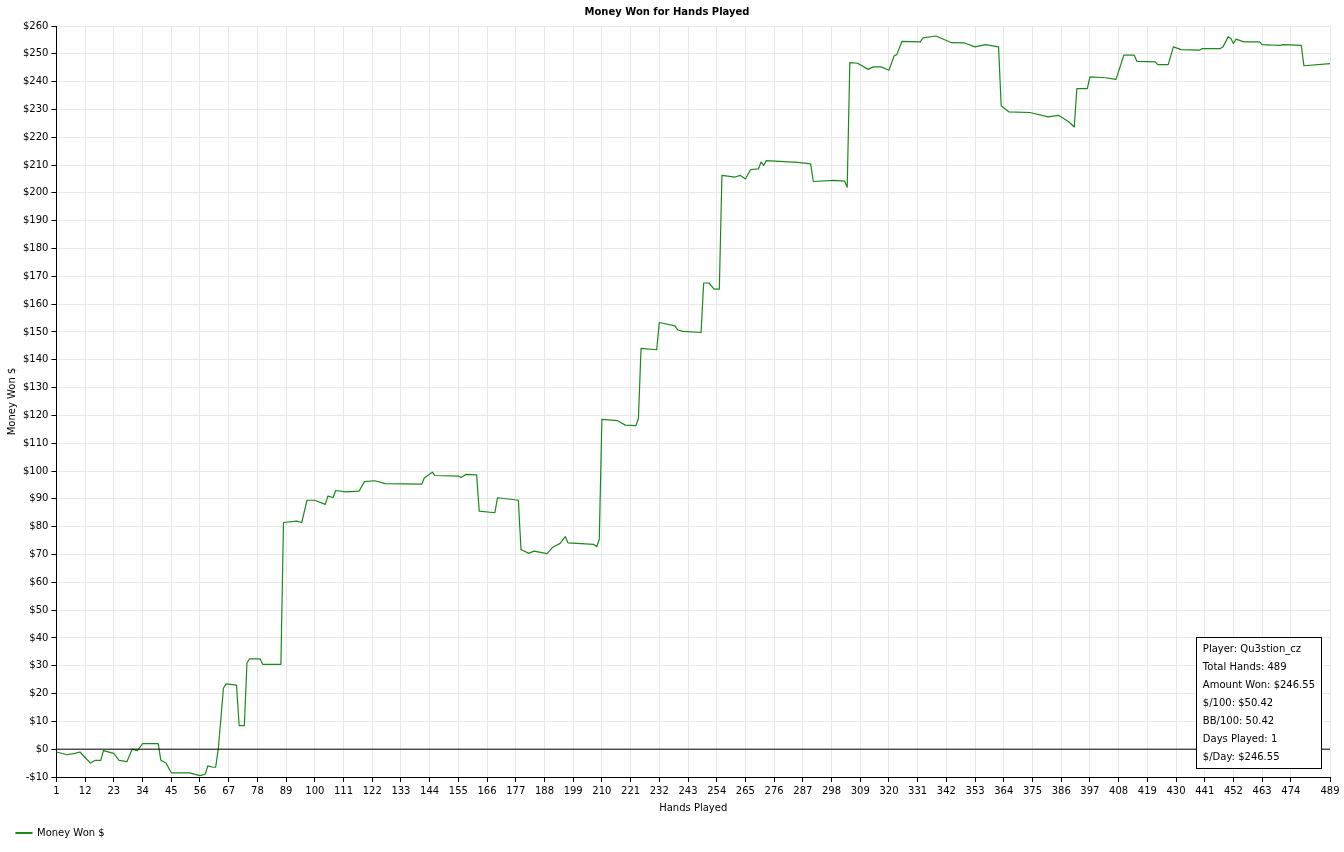 The height and width of the screenshot is (852, 1344). What do you see at coordinates (745, 790) in the screenshot?
I see `x-tick-label: 265` at bounding box center [745, 790].